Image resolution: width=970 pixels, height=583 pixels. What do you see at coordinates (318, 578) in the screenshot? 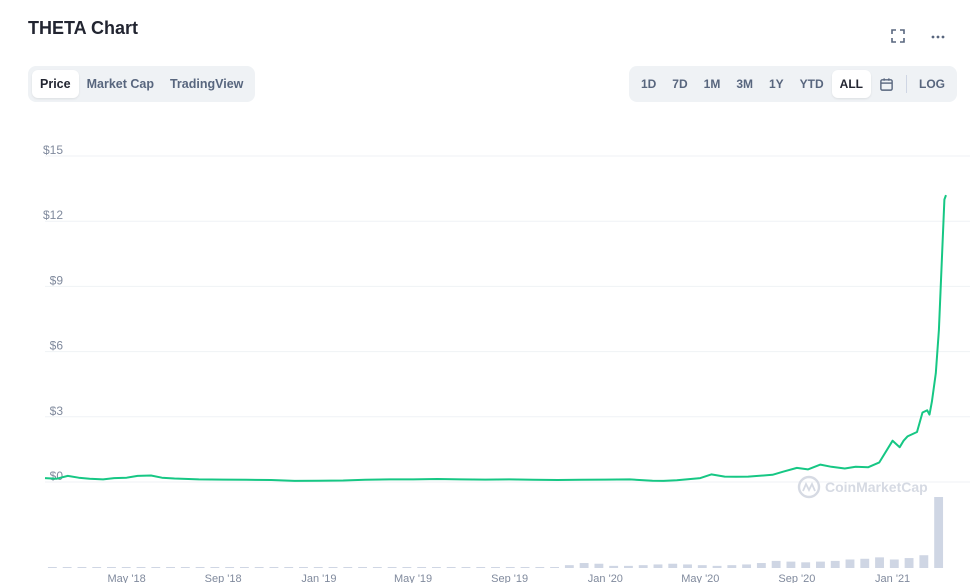
I see `x-tick-label: Jan '19` at bounding box center [318, 578].